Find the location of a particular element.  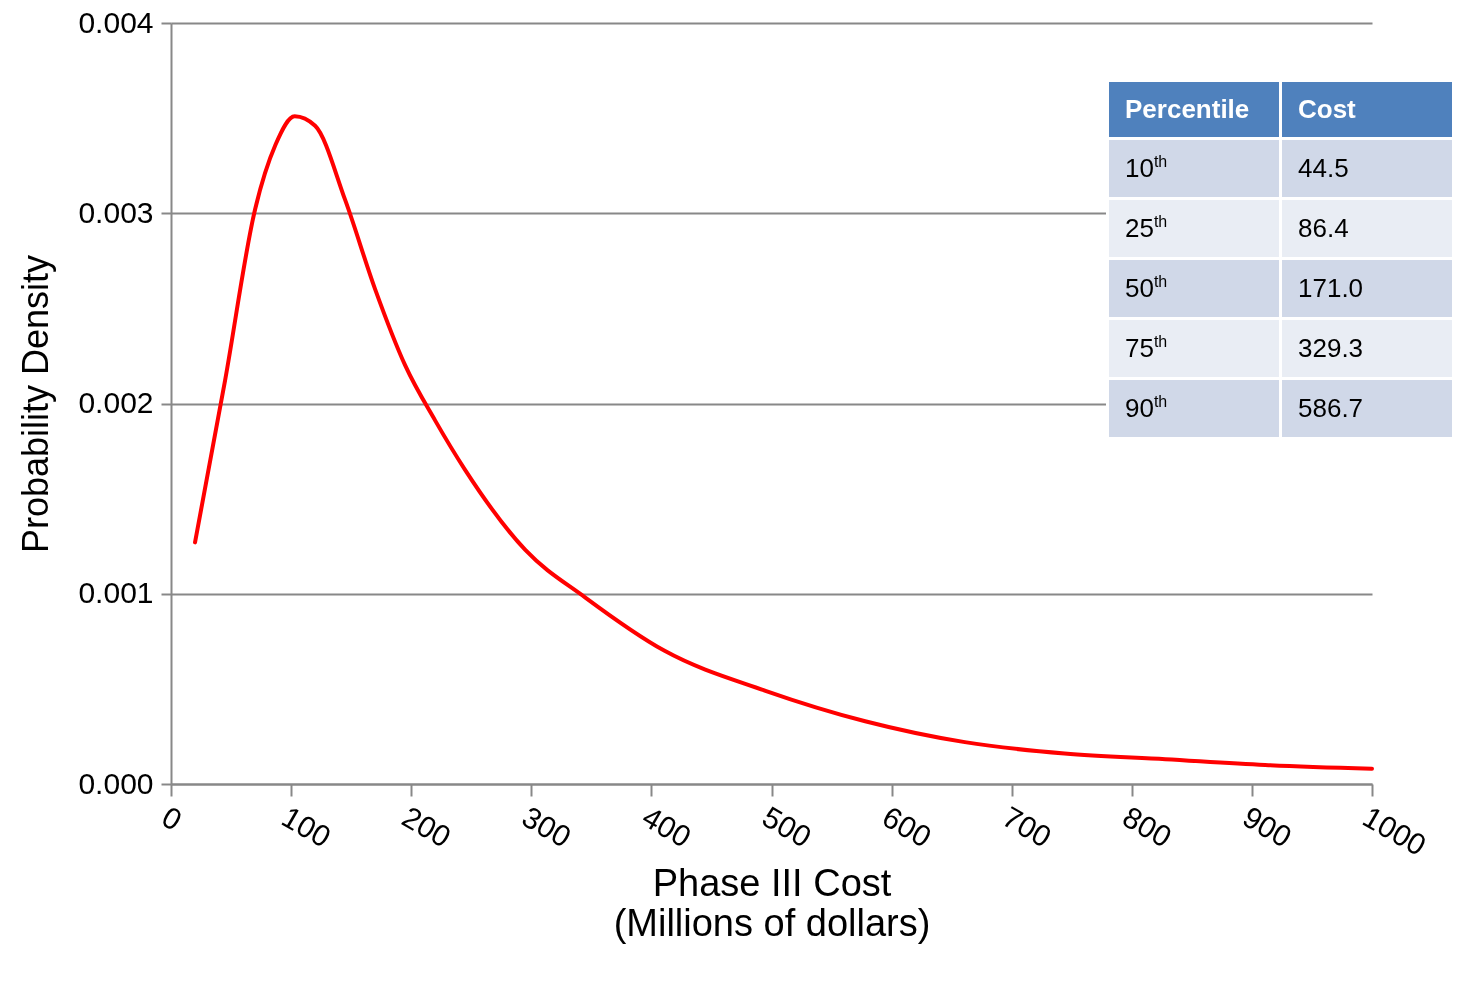

x-tick-label: 500 is located at coordinates (787, 826).